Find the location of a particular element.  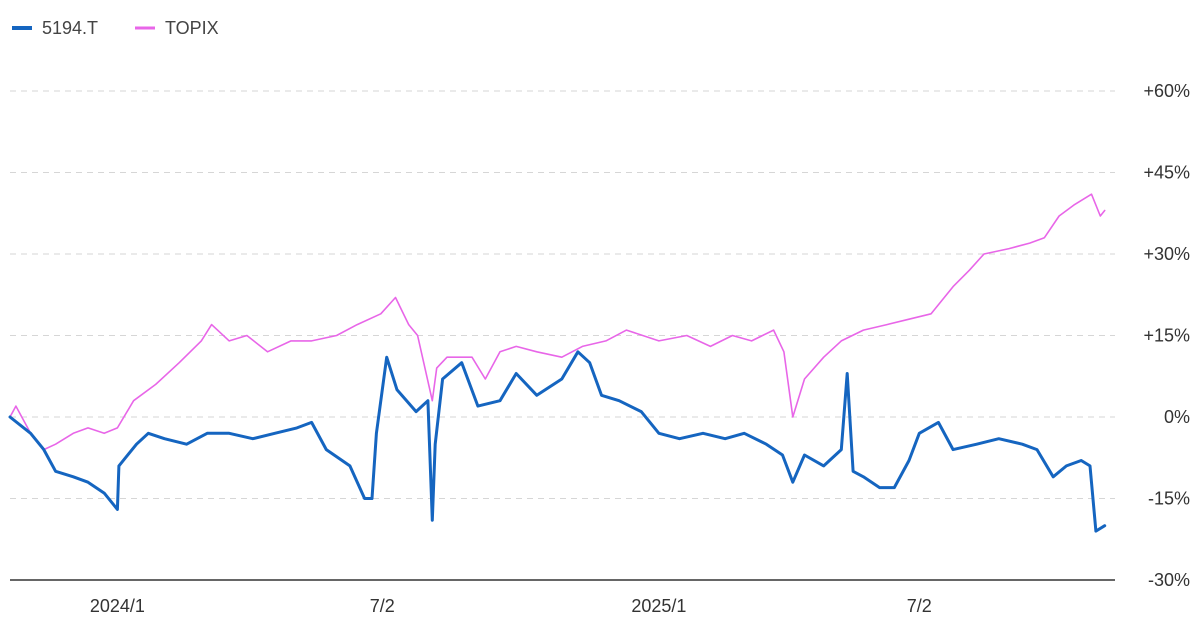

y-tick-label: -30% is located at coordinates (1169, 580).